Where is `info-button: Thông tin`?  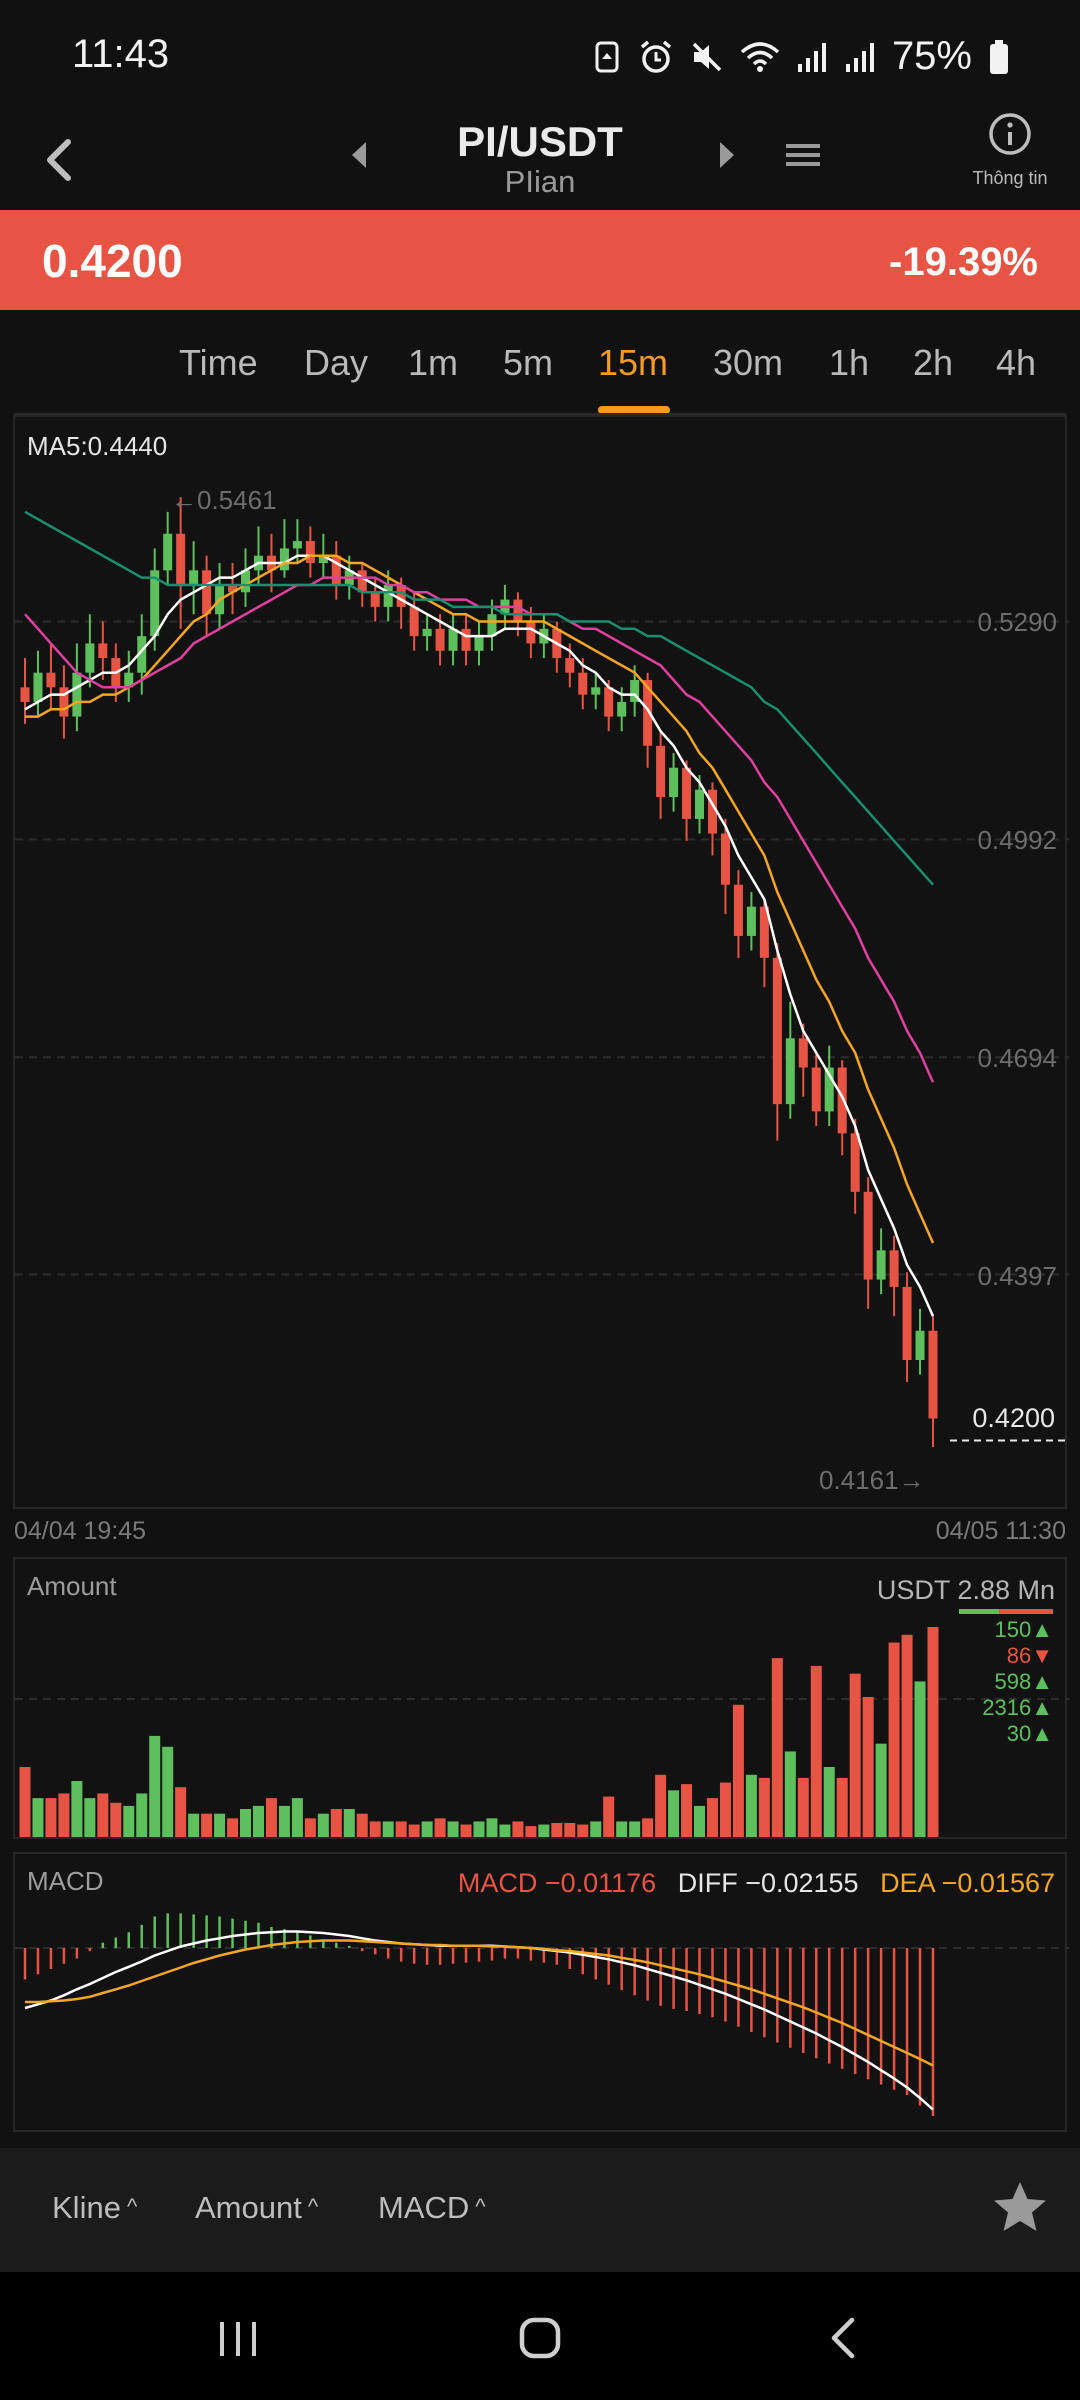
info-button: Thông tin is located at coordinates (1010, 160).